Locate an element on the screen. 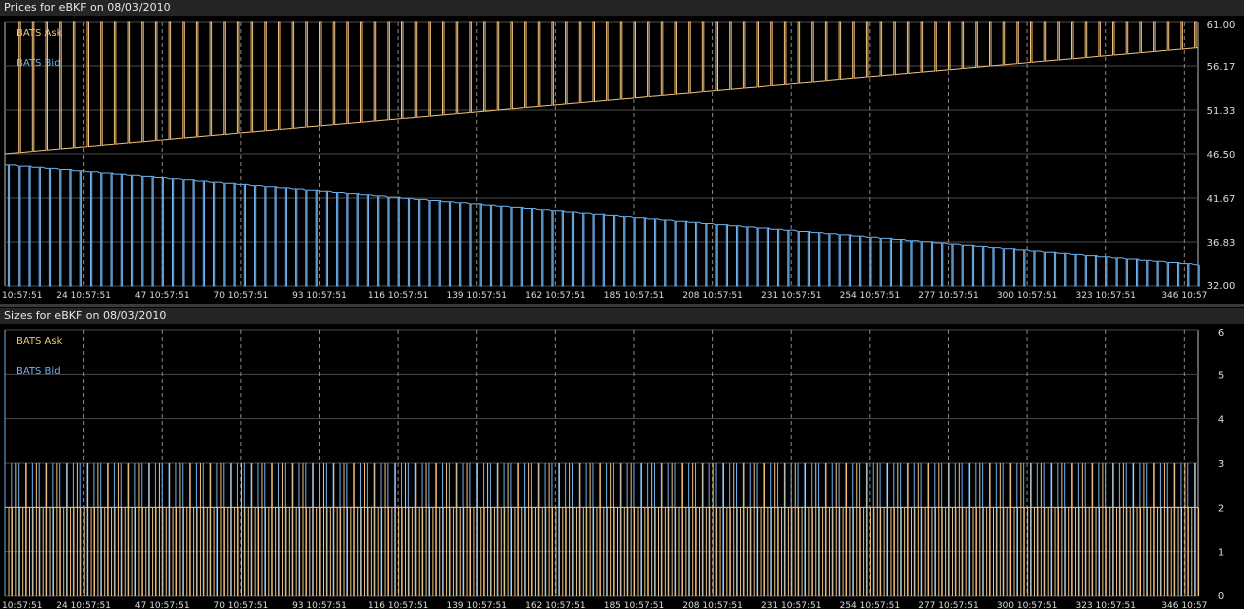  y-tick-label: 1 is located at coordinates (1221, 553).